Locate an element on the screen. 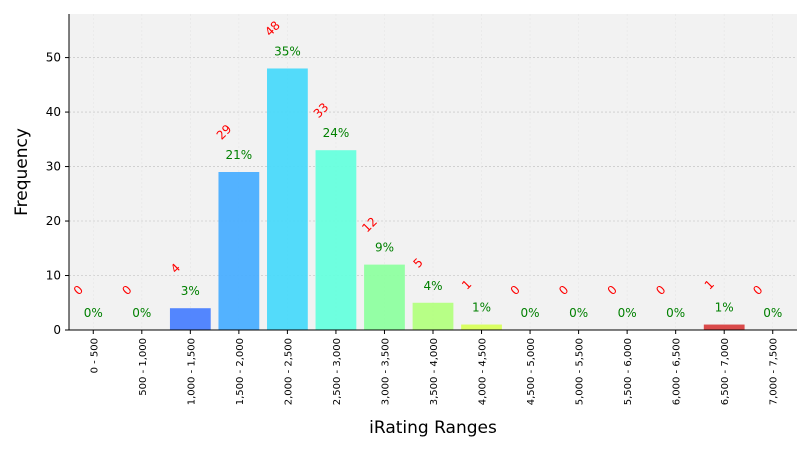 This screenshot has height=450, width=810. y-tick-labels: 0 10 20 30 40 50 is located at coordinates (57, 194).